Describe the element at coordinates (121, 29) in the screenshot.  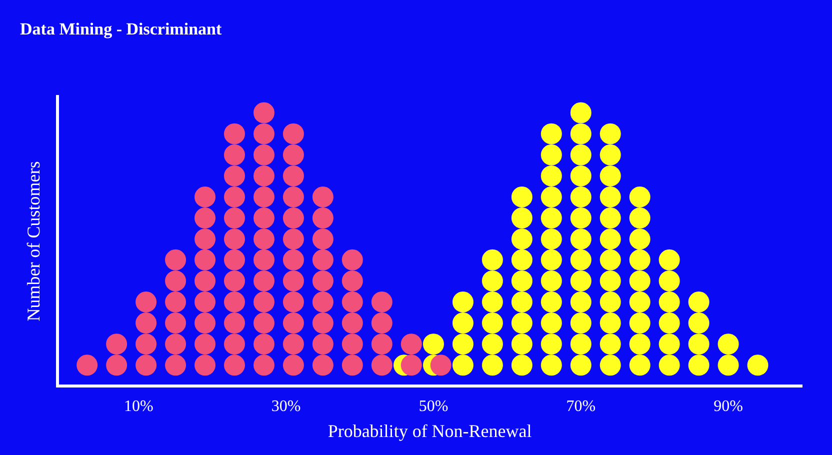
I see `chart-title: Data Mining - Discriminant` at that location.